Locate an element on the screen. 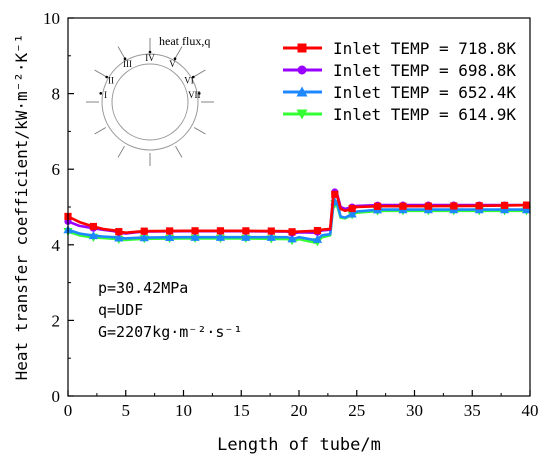  x-tick-label: 10 is located at coordinates (183, 410).